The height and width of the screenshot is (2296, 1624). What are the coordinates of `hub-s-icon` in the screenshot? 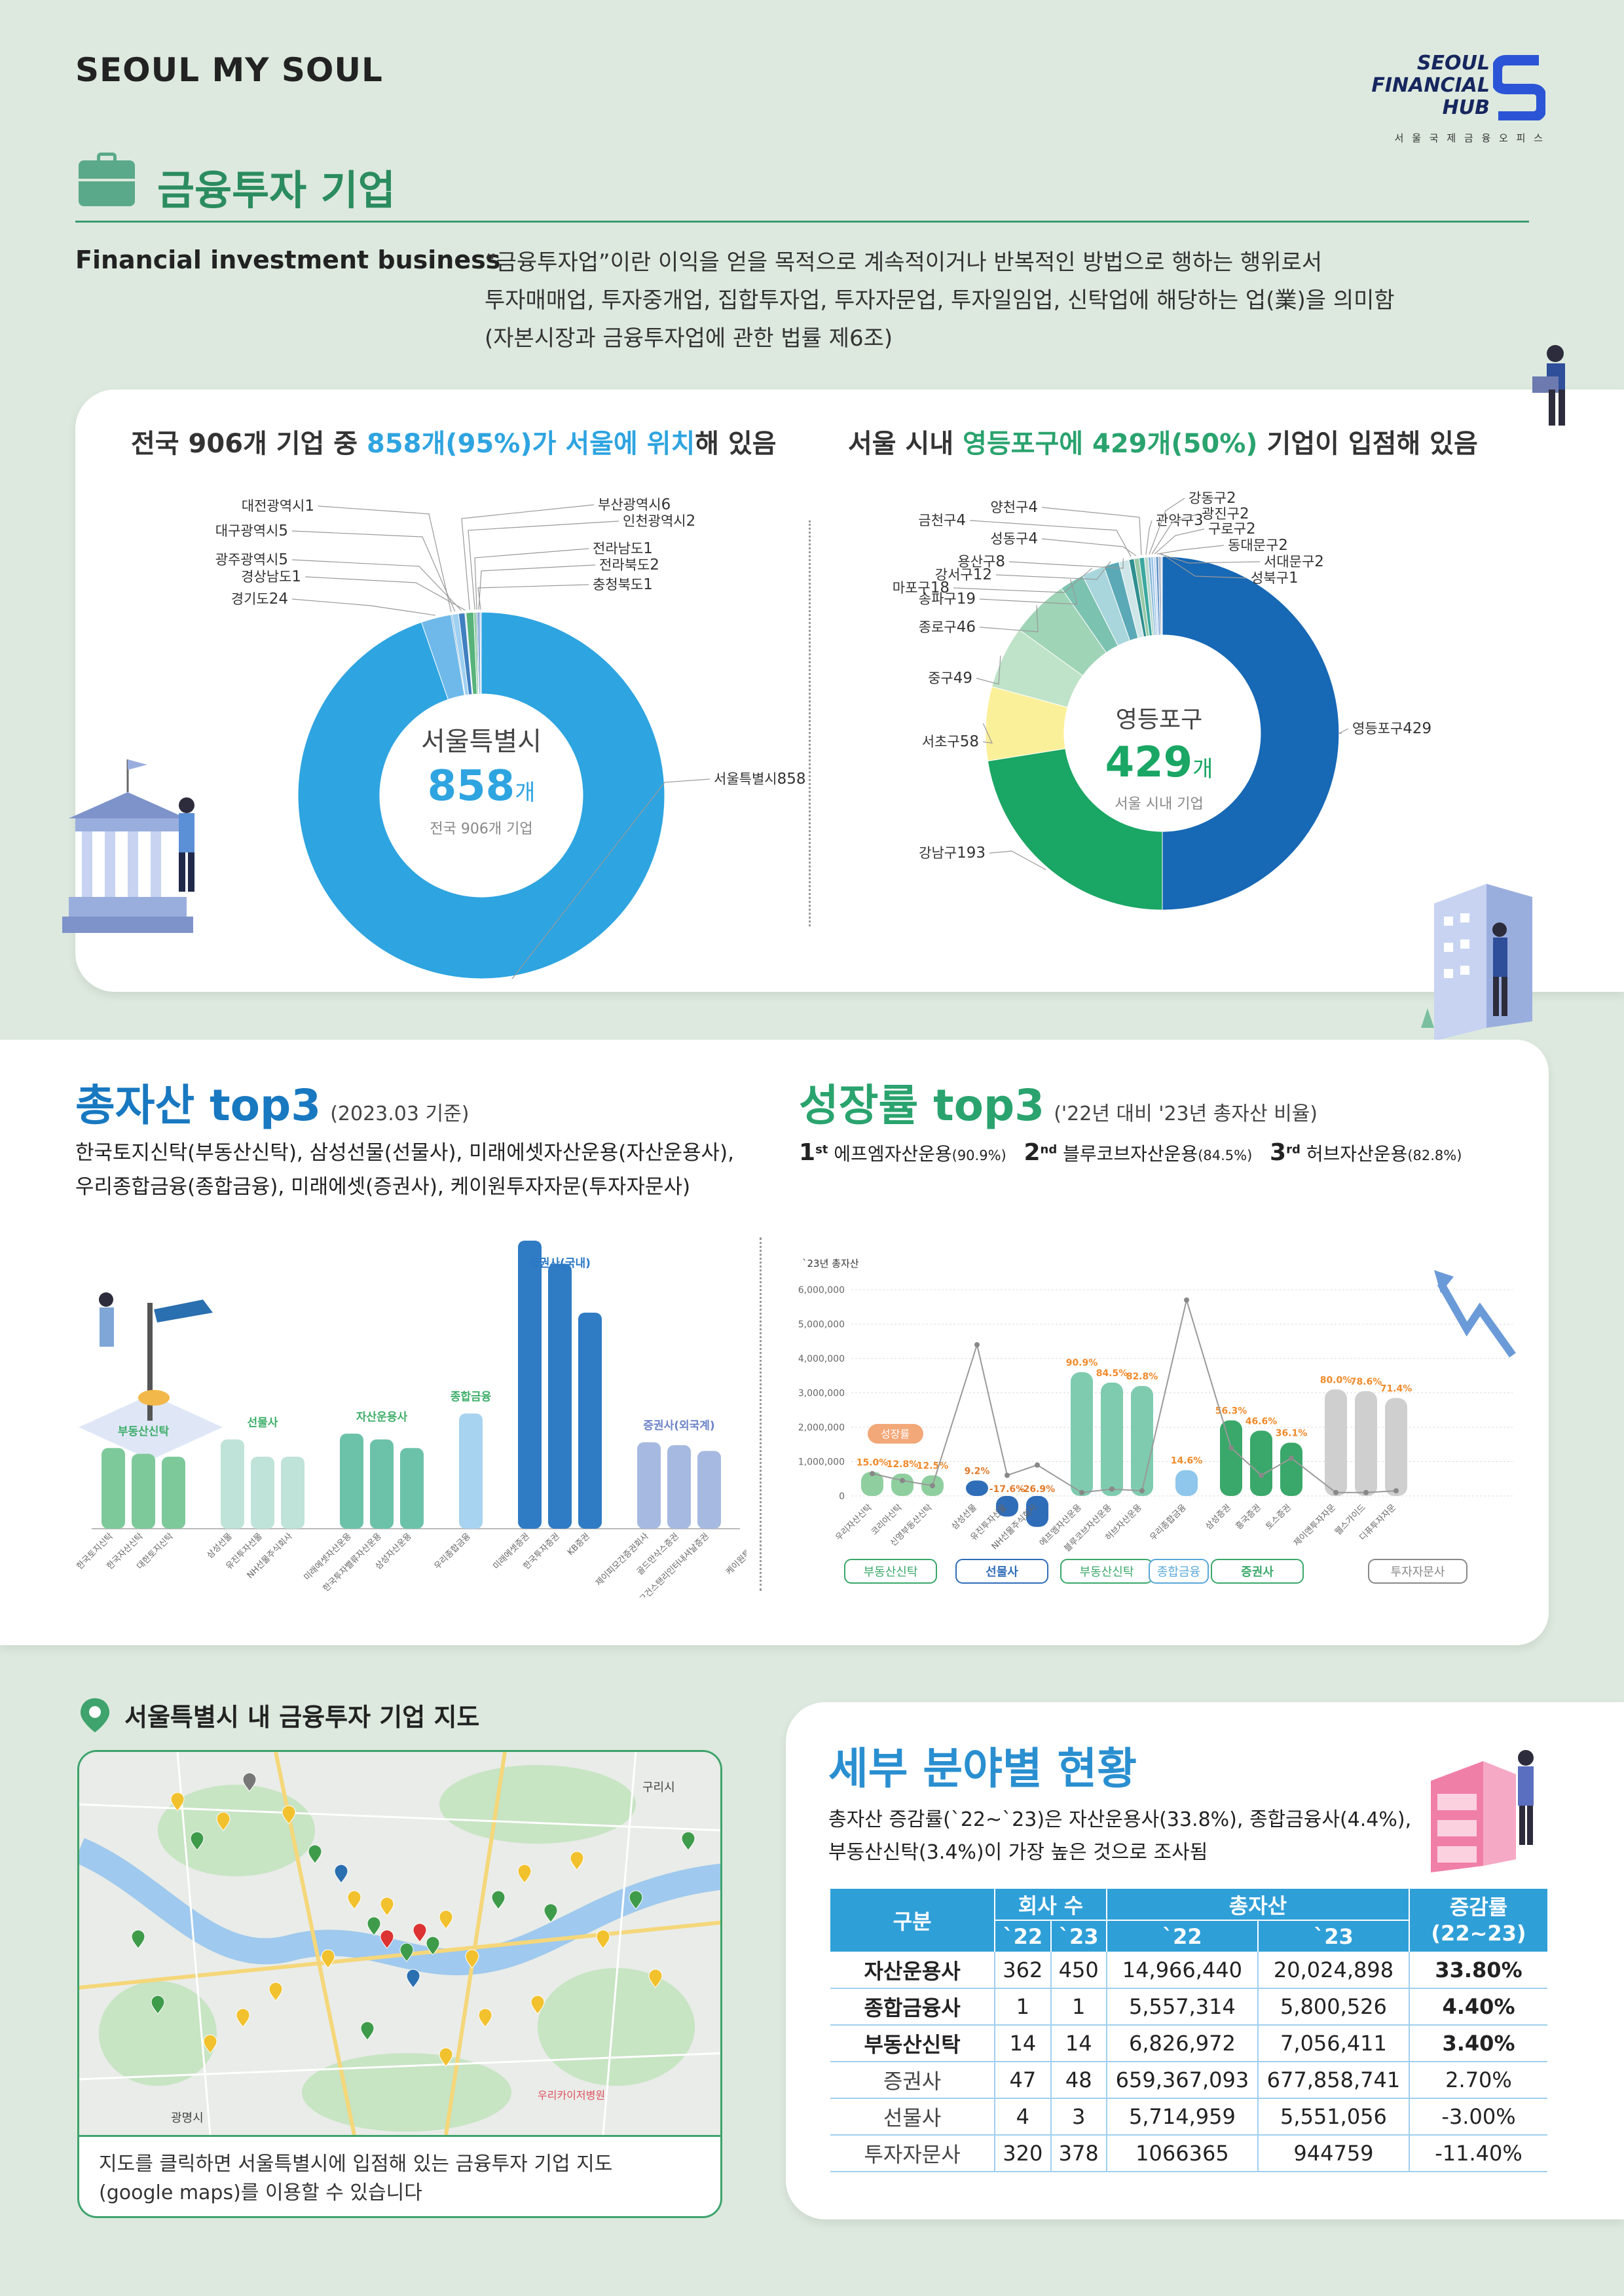 It's located at (1519, 87).